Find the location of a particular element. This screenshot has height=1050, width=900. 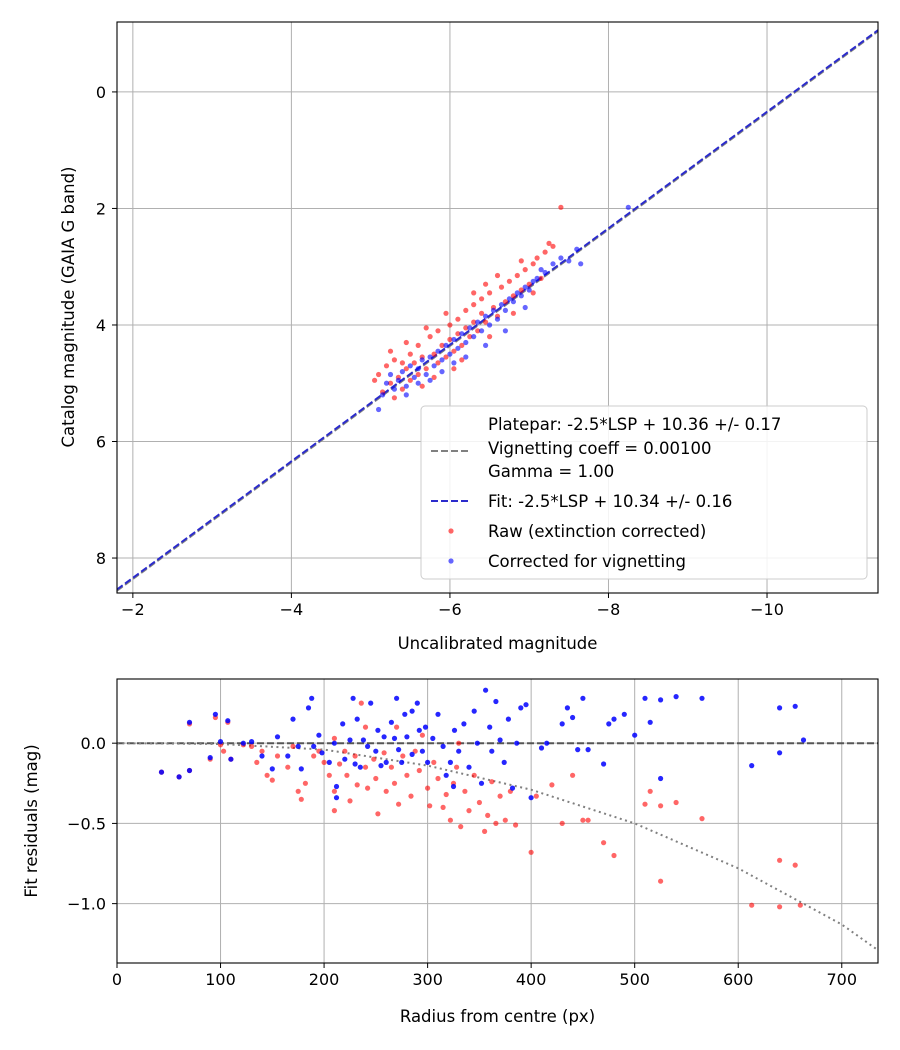

legend-swatch-corrected is located at coordinates (451, 561).